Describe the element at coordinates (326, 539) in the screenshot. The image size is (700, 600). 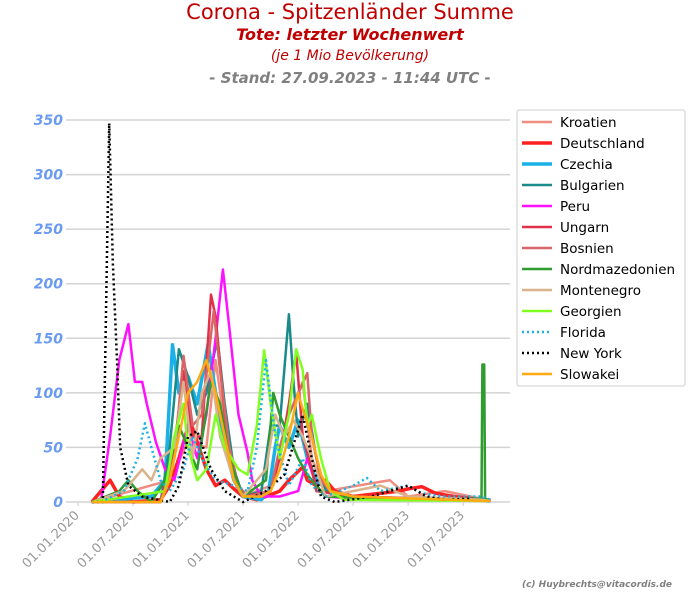
I see `x-tick-label: 01.07.2022` at that location.